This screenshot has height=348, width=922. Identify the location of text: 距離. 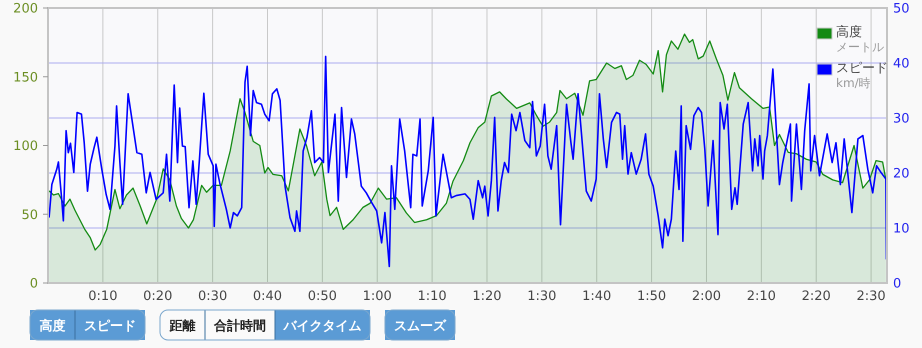
(182, 326).